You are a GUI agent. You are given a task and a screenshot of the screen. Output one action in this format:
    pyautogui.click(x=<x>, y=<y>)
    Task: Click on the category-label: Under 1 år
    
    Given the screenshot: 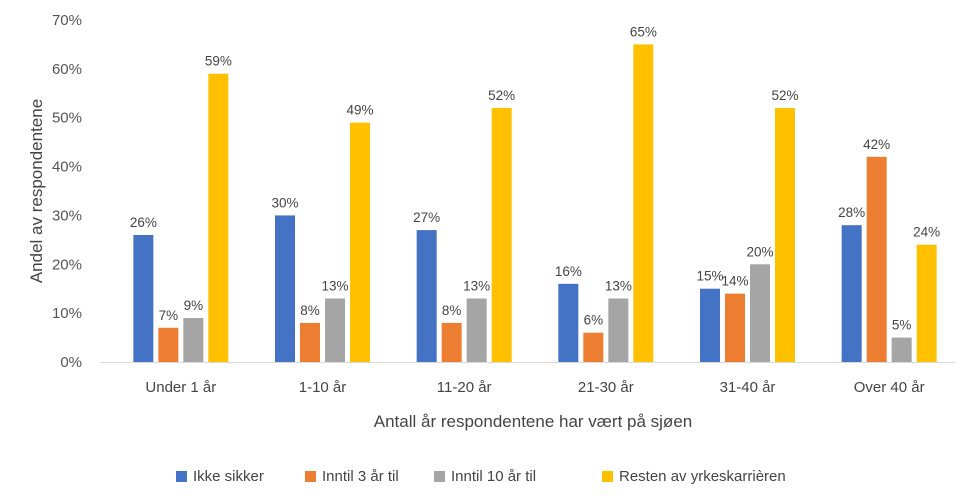 What is the action you would take?
    pyautogui.click(x=180, y=387)
    